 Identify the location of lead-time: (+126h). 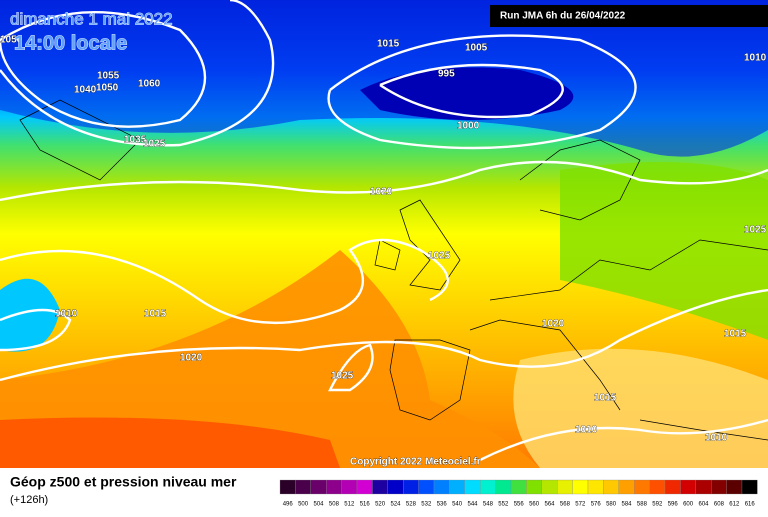
(29, 500).